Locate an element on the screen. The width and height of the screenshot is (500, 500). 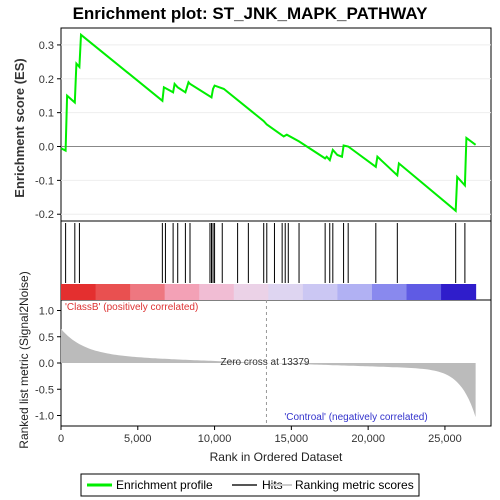
es-y-axis-title: Enrichment score (ES) is located at coordinates (19, 127).